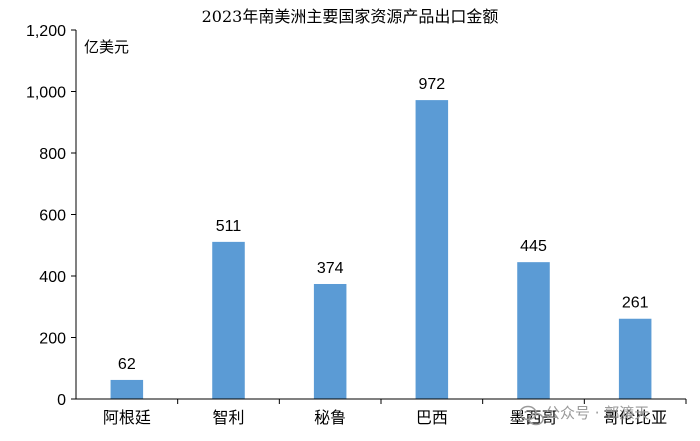  I want to click on y-tick-label: 0, so click(61, 400).